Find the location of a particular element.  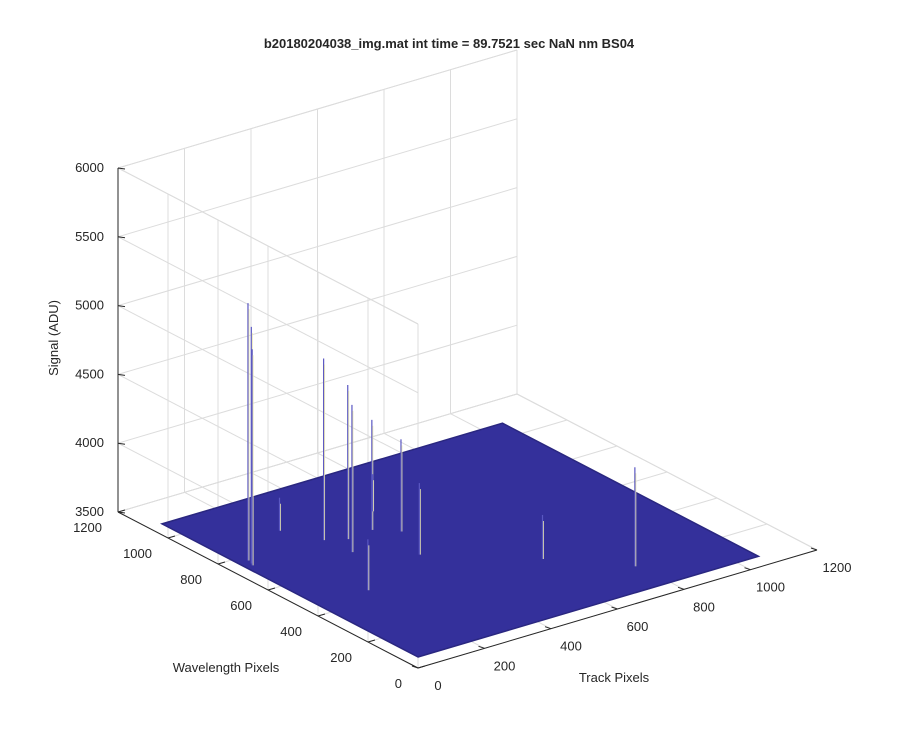

y-tick-label: 400 is located at coordinates (291, 631).